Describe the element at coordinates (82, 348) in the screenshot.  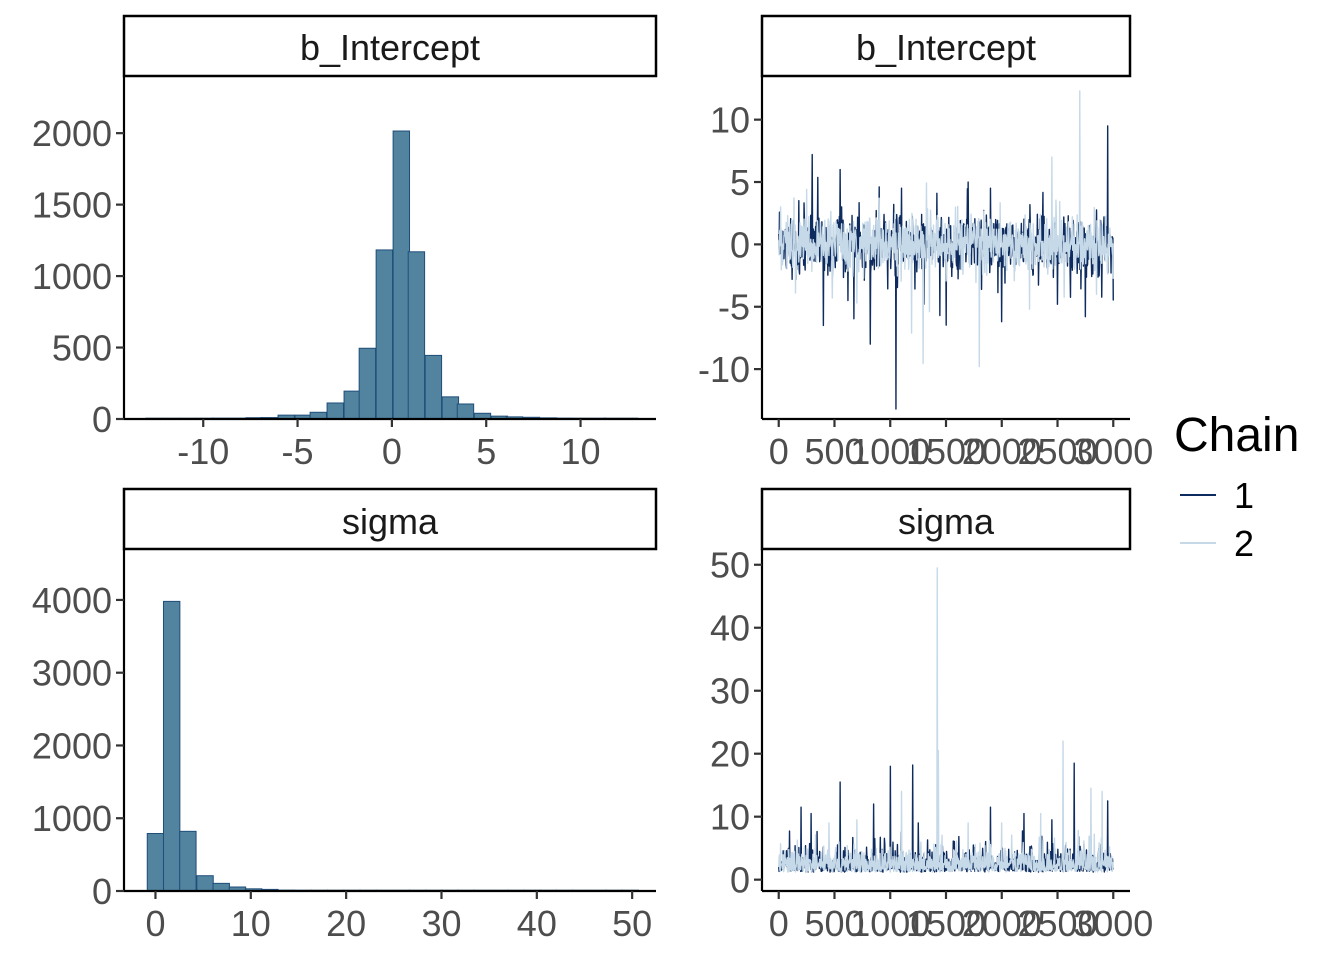
I see `y-tick-label: 500` at that location.